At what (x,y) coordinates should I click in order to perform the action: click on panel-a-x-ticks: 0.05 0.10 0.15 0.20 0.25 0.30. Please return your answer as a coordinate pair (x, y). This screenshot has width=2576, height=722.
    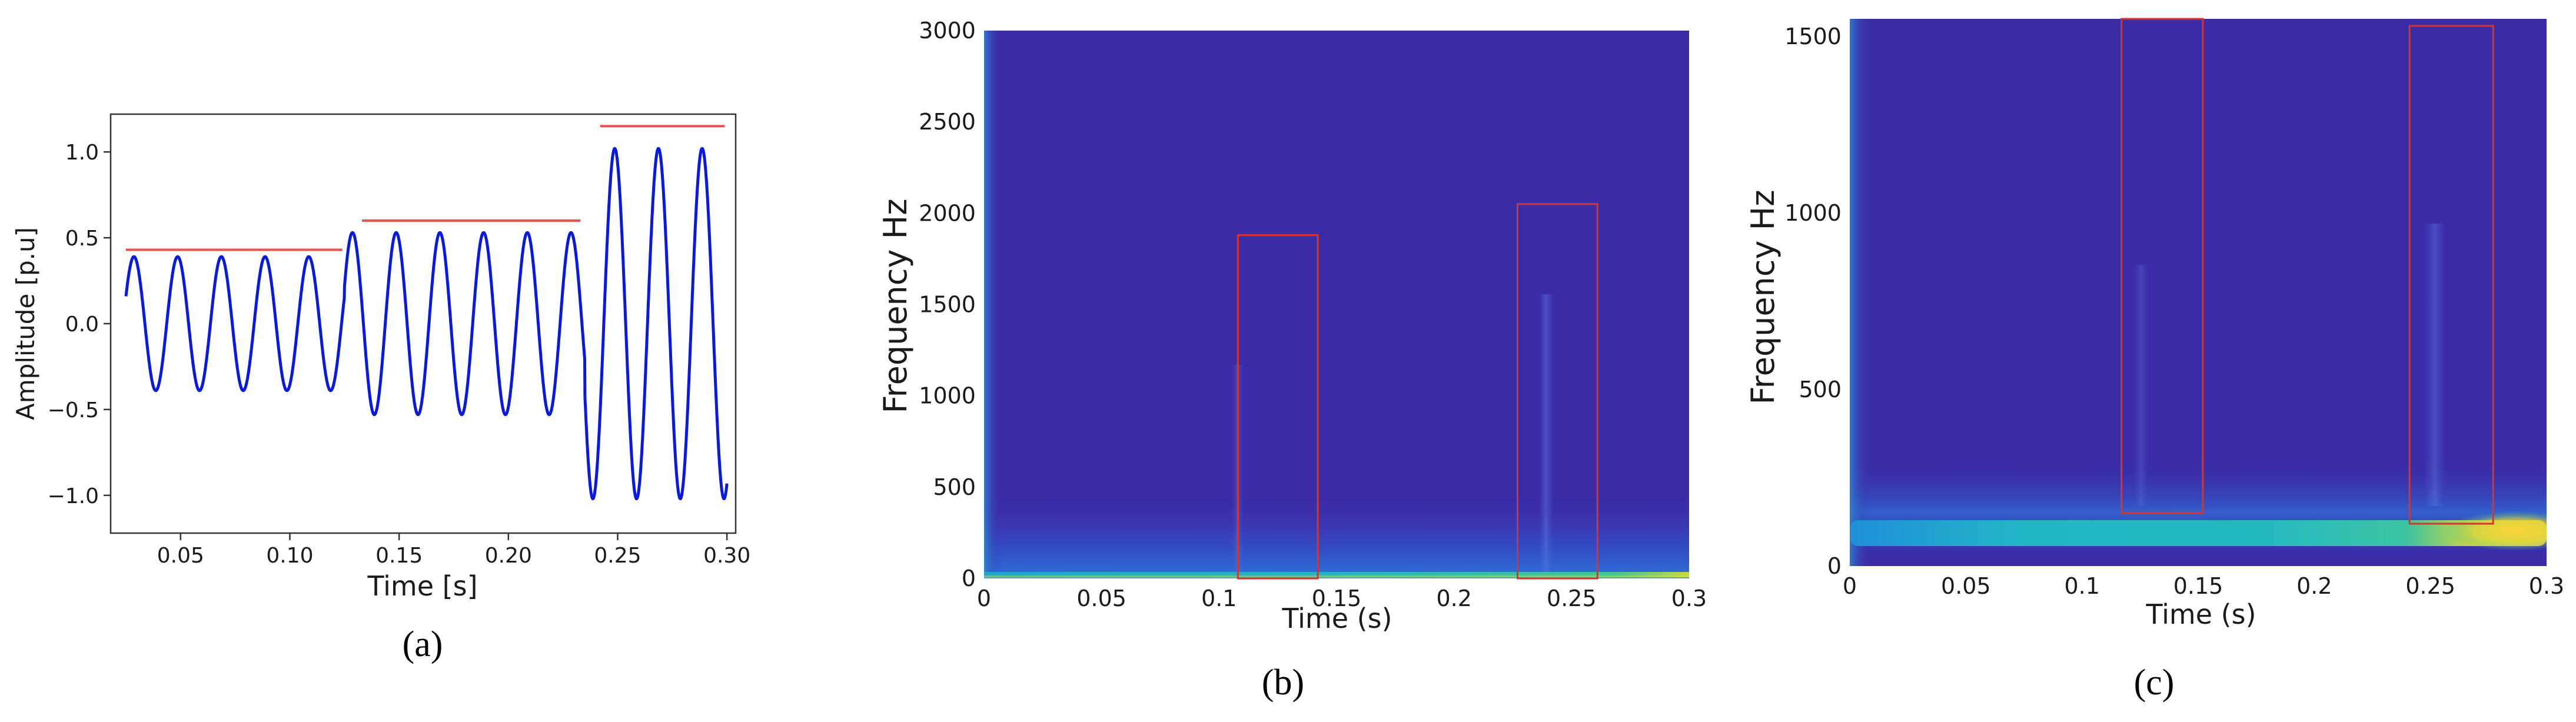
    Looking at the image, I should click on (453, 551).